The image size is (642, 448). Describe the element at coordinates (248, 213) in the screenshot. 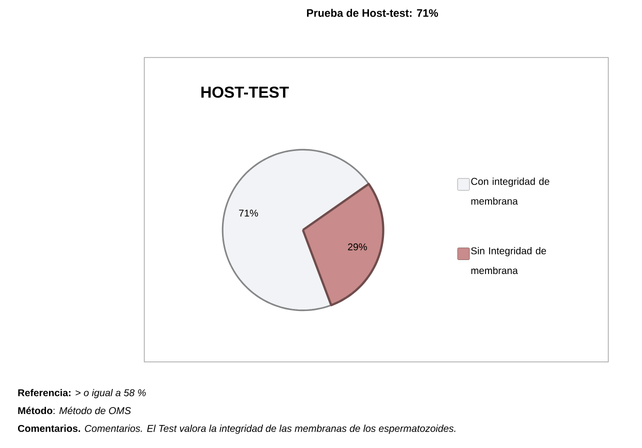

I see `data-label: 71%` at that location.